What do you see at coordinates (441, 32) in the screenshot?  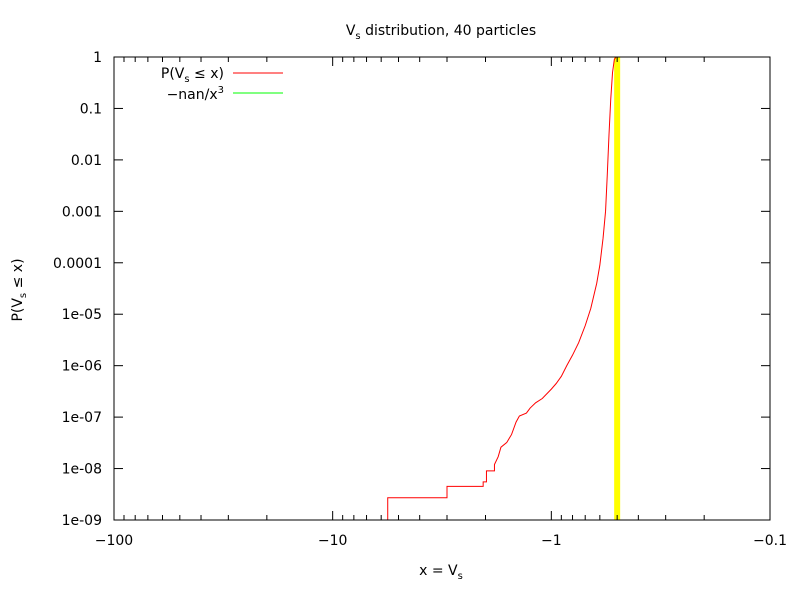 I see `chart-title: Vs distribution, 40 particles` at bounding box center [441, 32].